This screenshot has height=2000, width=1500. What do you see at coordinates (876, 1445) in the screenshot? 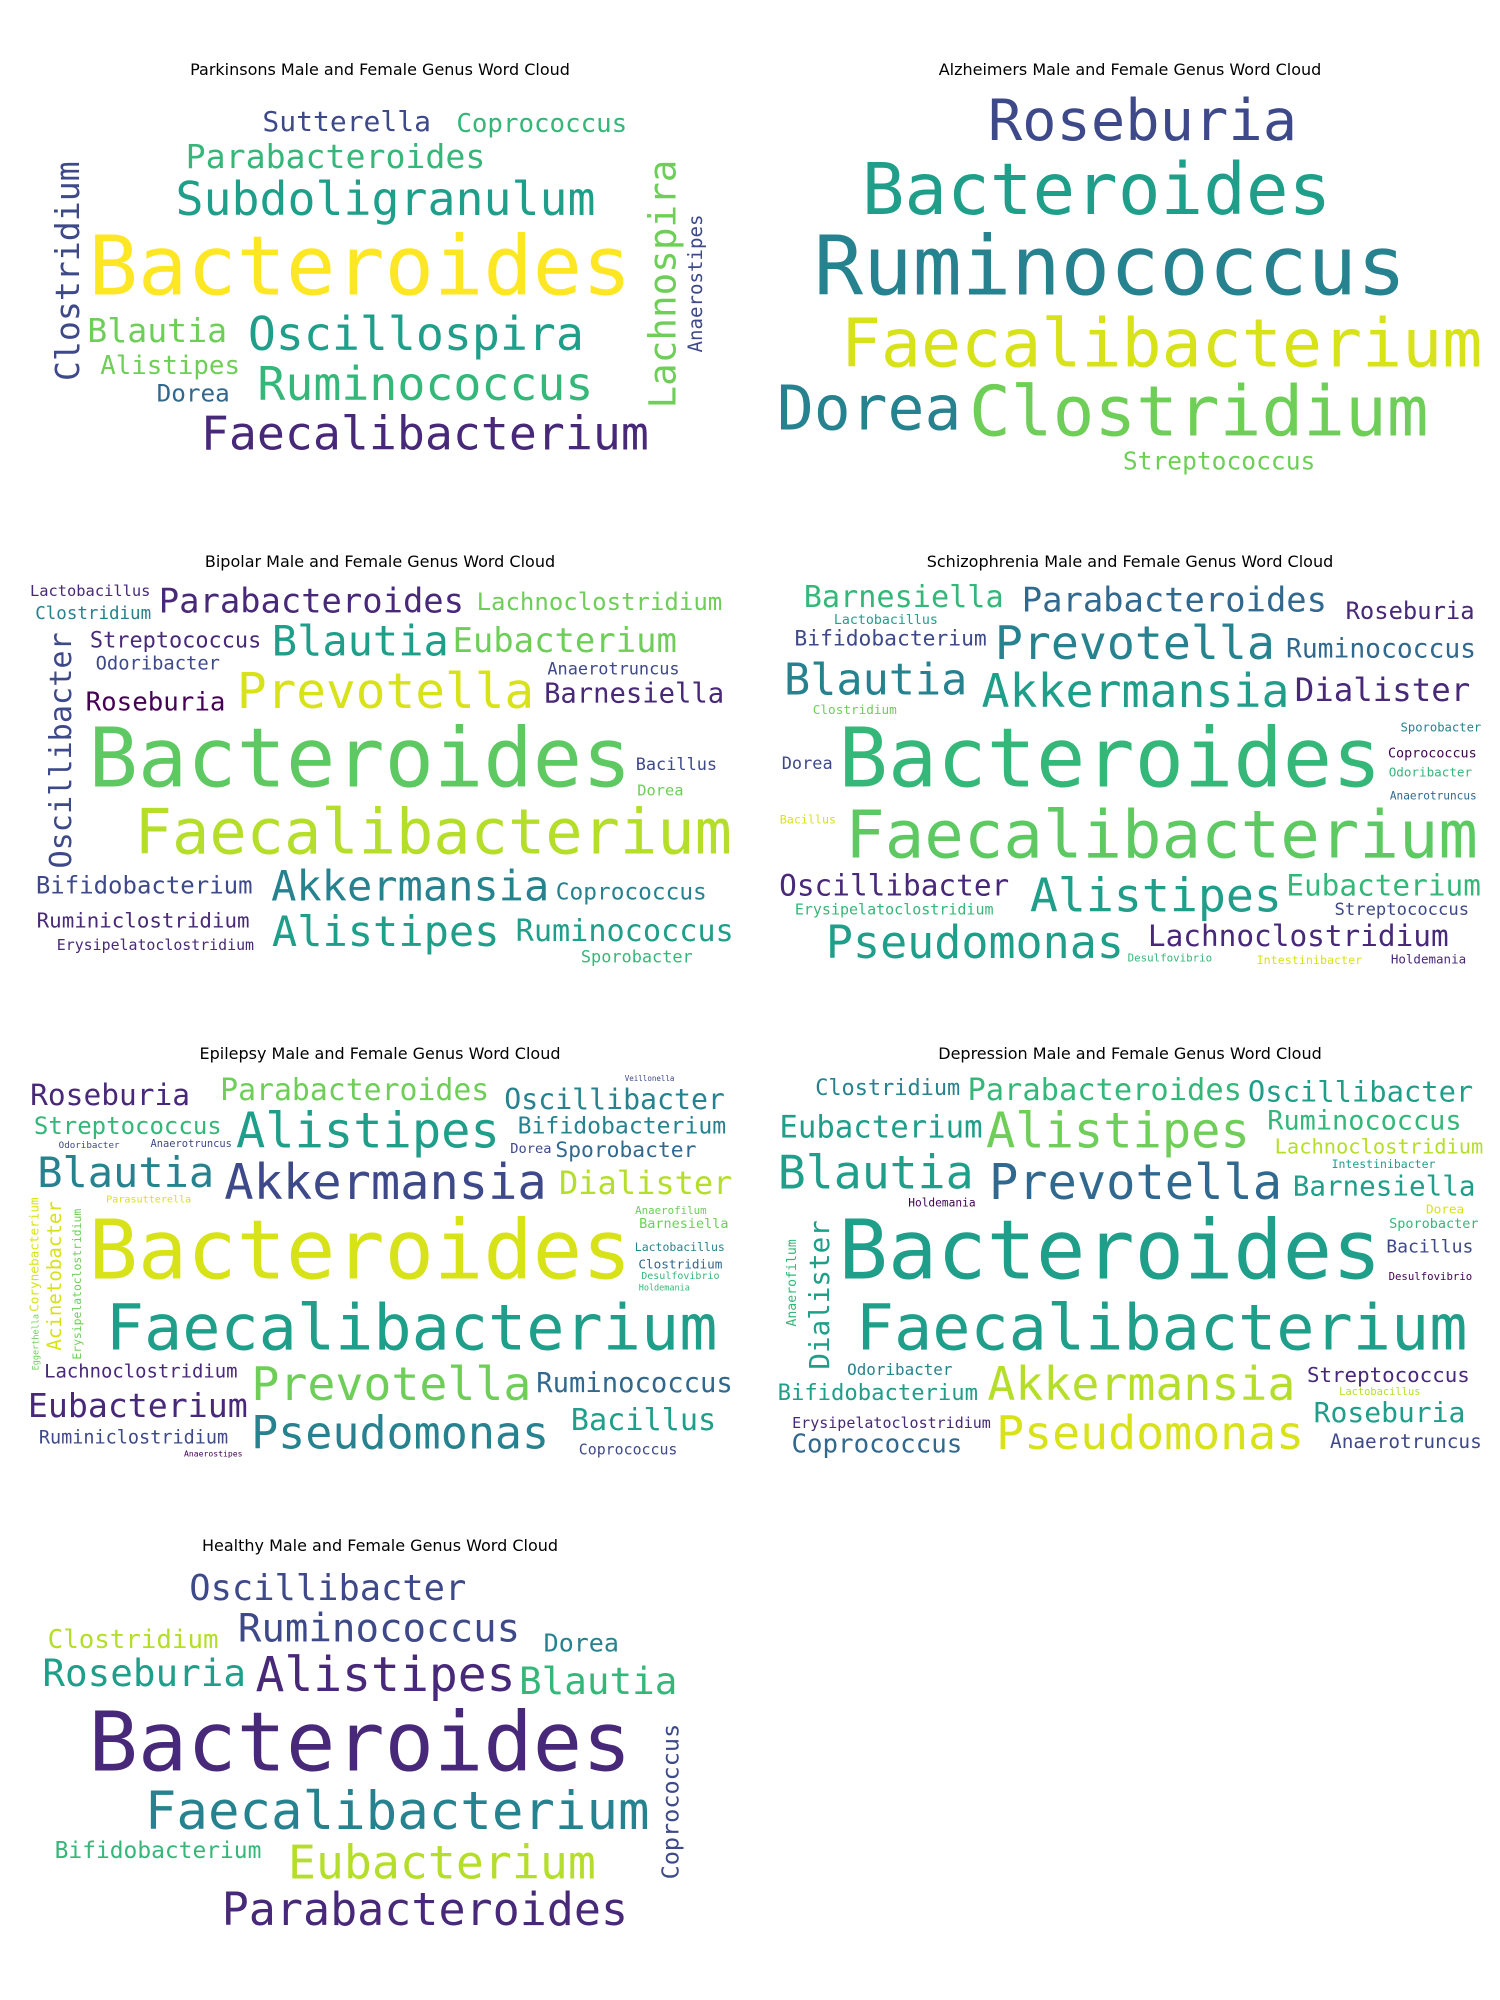
I see `word-coprococcus: Coprococcus` at bounding box center [876, 1445].